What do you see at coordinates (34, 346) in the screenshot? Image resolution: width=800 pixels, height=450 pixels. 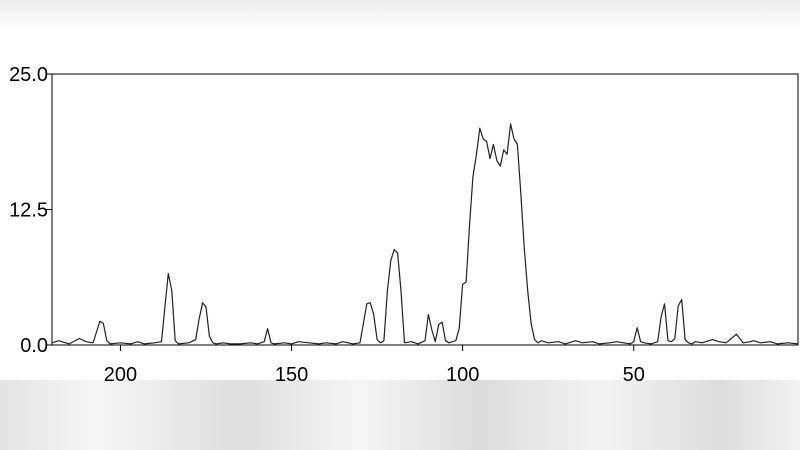 I see `y-tick-label: 0.0` at bounding box center [34, 346].